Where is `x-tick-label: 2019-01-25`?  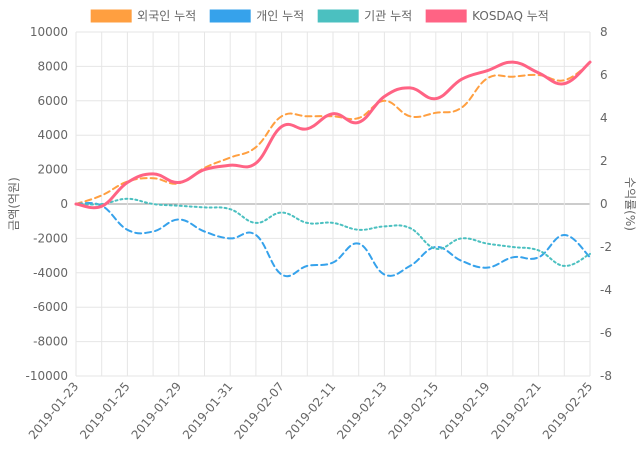 x-tick-label: 2019-01-25 is located at coordinates (105, 411).